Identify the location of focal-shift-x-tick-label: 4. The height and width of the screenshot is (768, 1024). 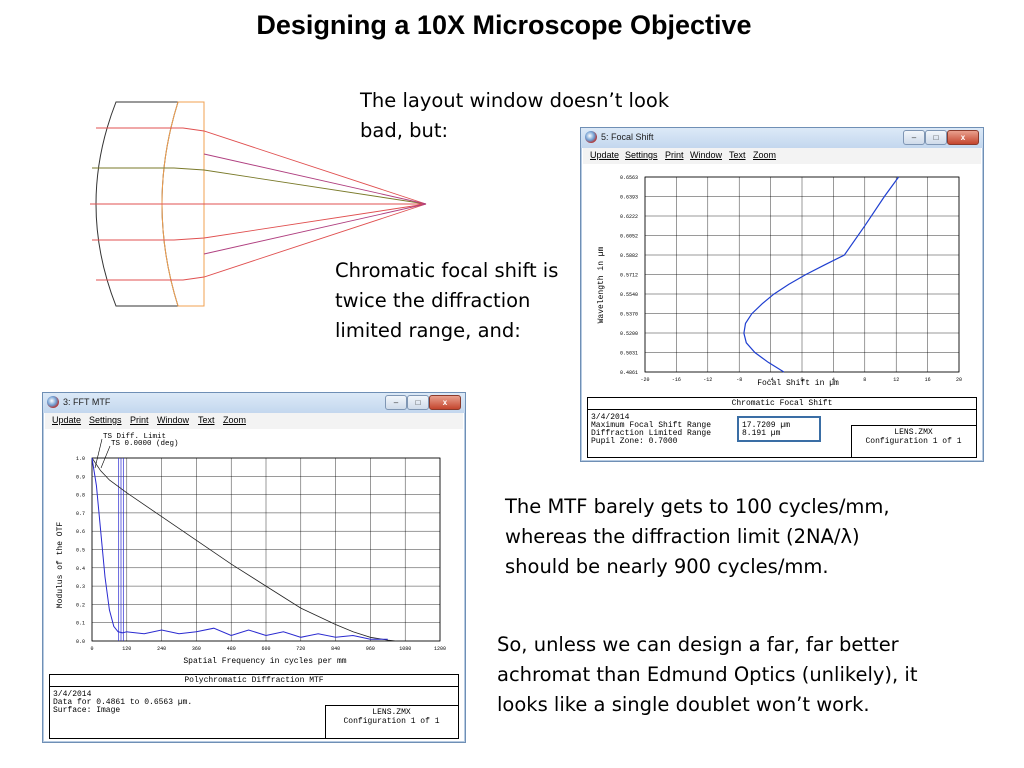
(833, 380).